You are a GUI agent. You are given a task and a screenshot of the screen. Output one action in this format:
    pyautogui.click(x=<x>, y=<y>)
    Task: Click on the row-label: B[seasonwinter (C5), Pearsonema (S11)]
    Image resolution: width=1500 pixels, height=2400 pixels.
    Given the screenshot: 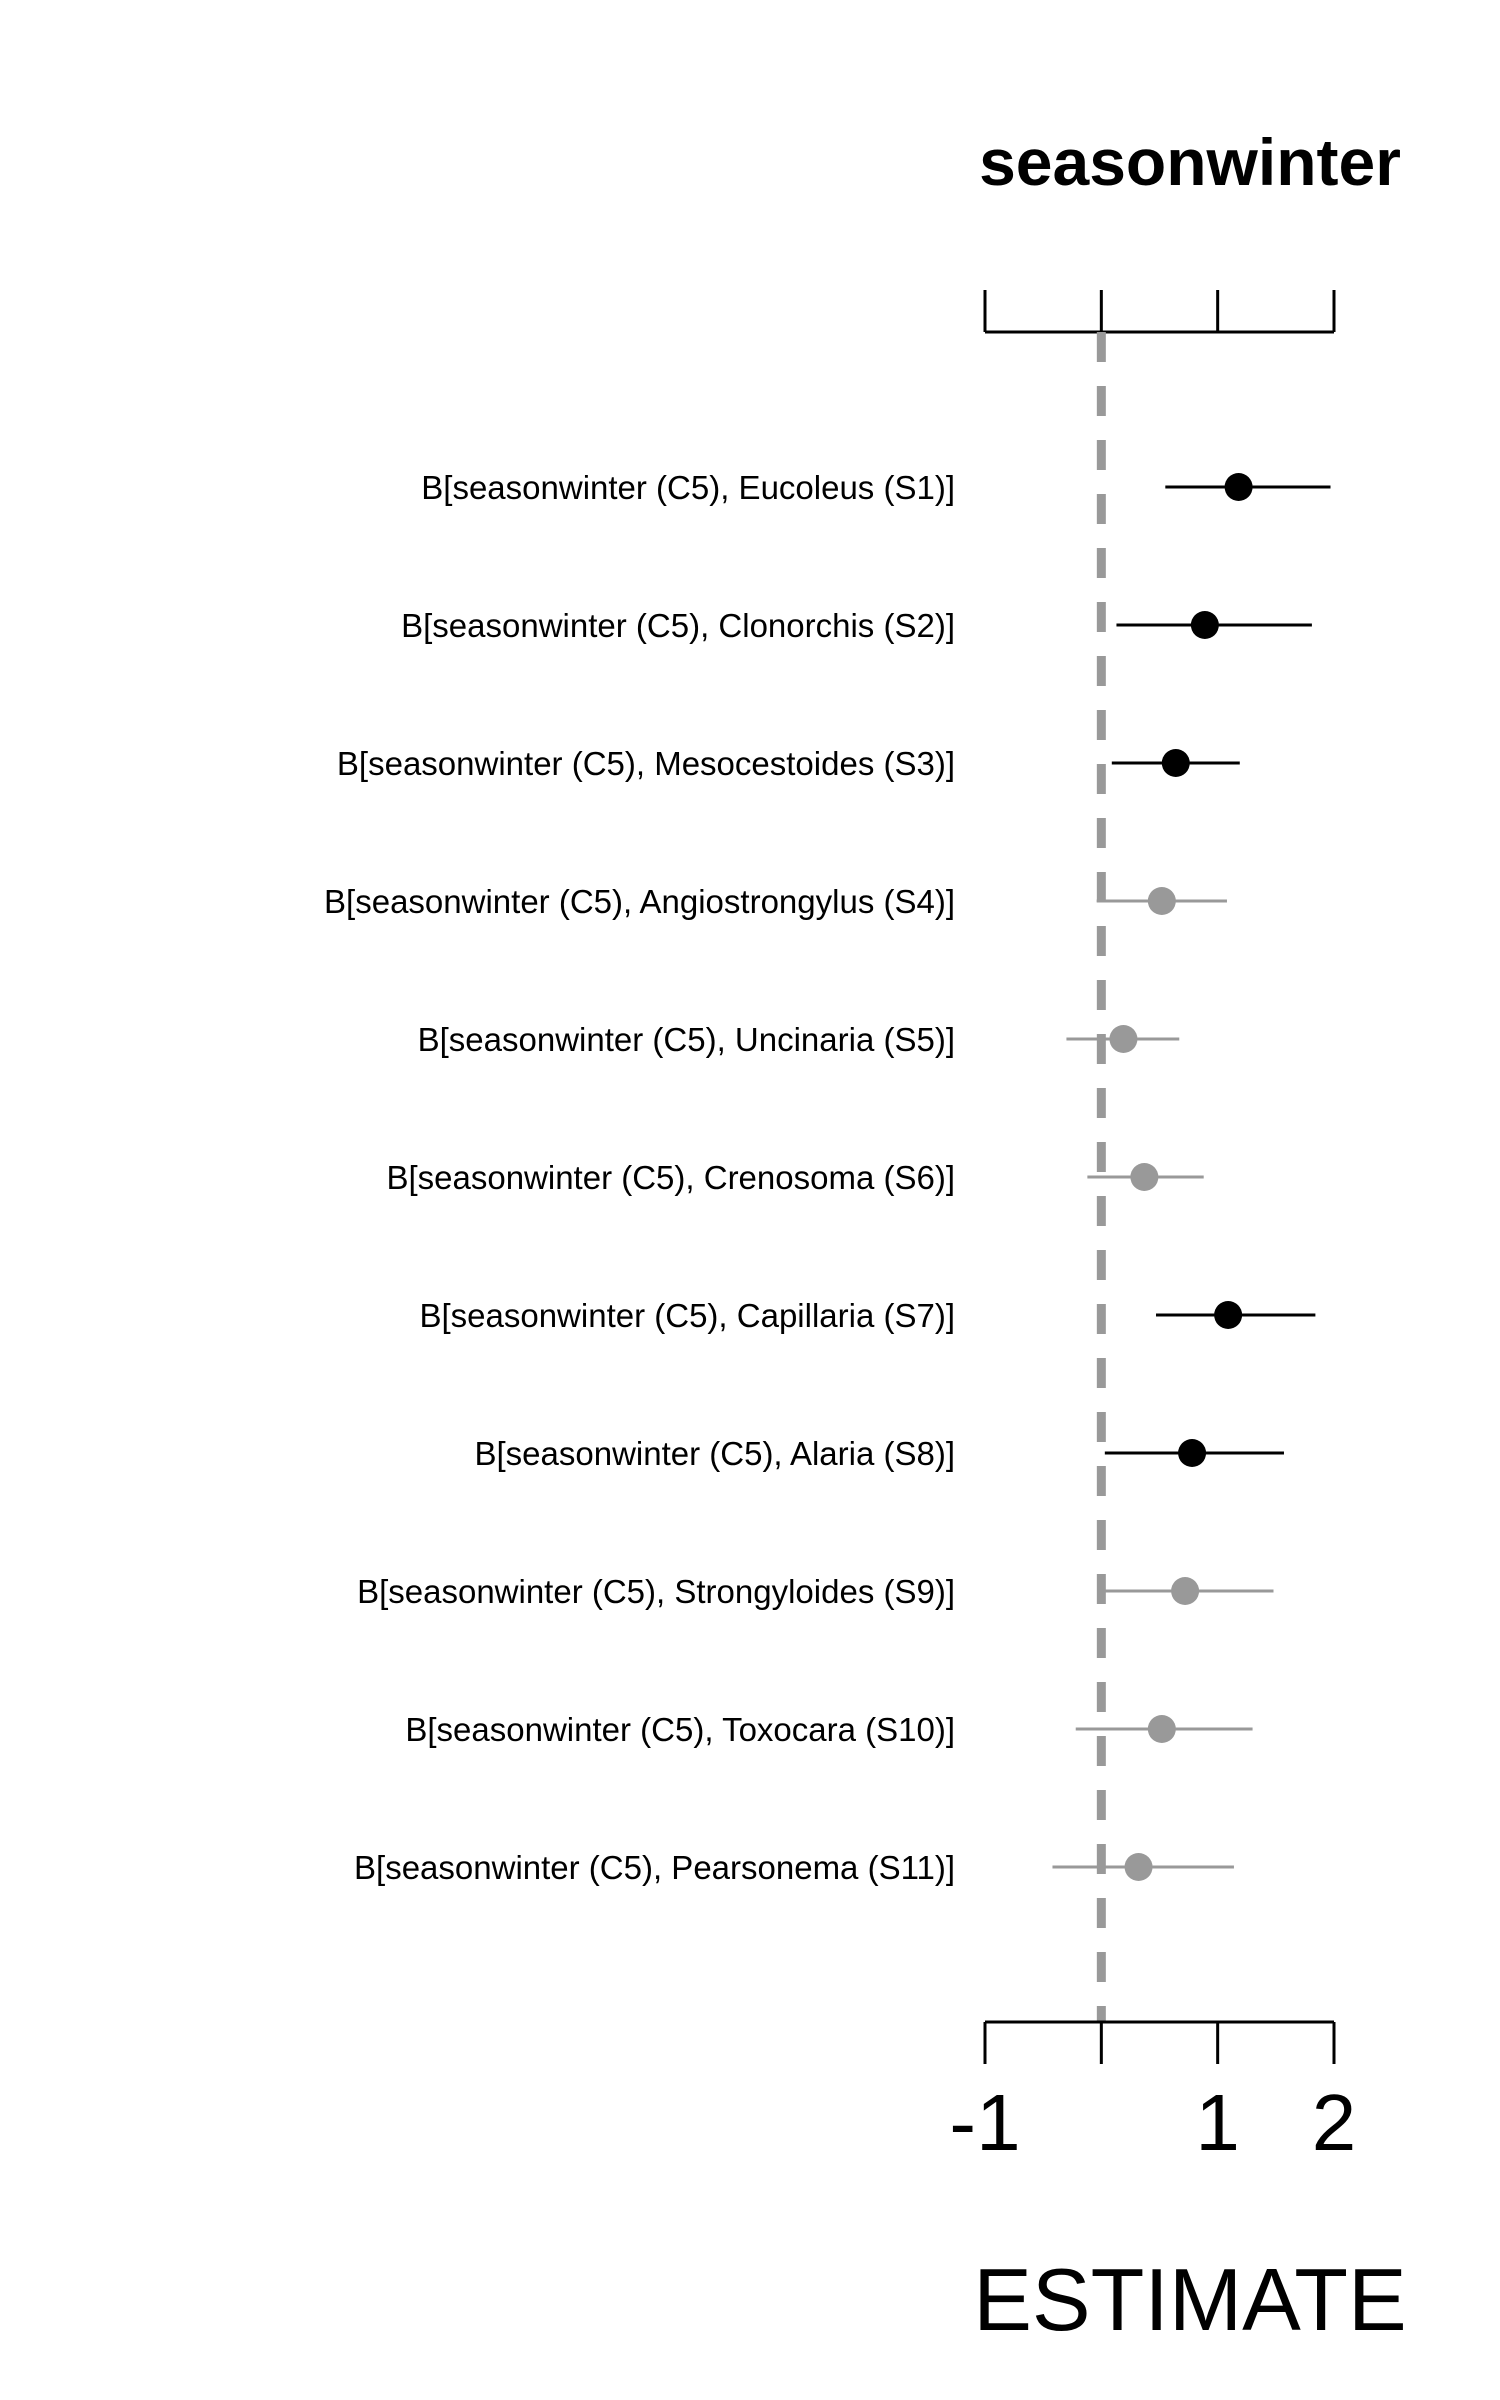 What is the action you would take?
    pyautogui.click(x=654, y=1867)
    